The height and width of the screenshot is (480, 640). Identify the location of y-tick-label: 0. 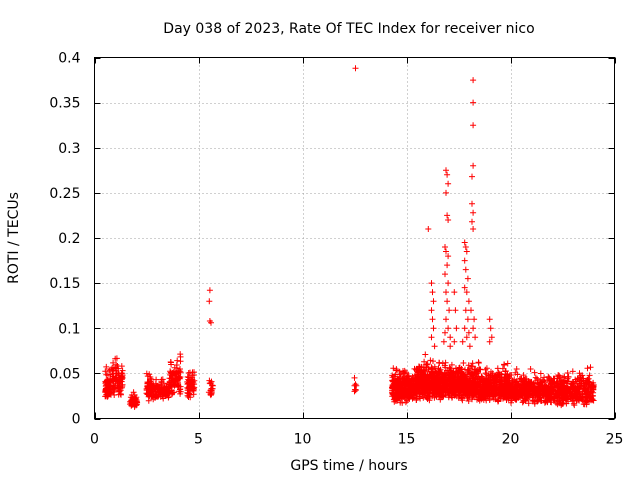
(76, 420).